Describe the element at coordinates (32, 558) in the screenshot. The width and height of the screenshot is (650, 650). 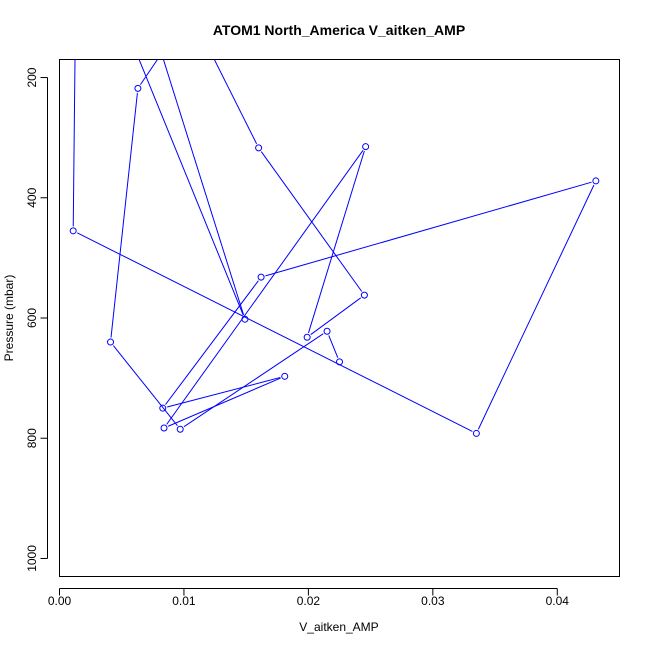
I see `y-tick-label: 1000` at that location.